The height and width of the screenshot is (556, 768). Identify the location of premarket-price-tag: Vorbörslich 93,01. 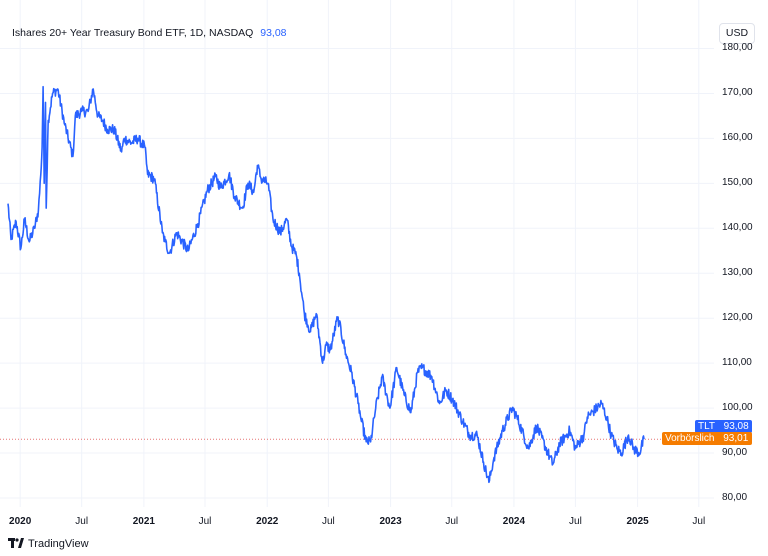
(707, 438).